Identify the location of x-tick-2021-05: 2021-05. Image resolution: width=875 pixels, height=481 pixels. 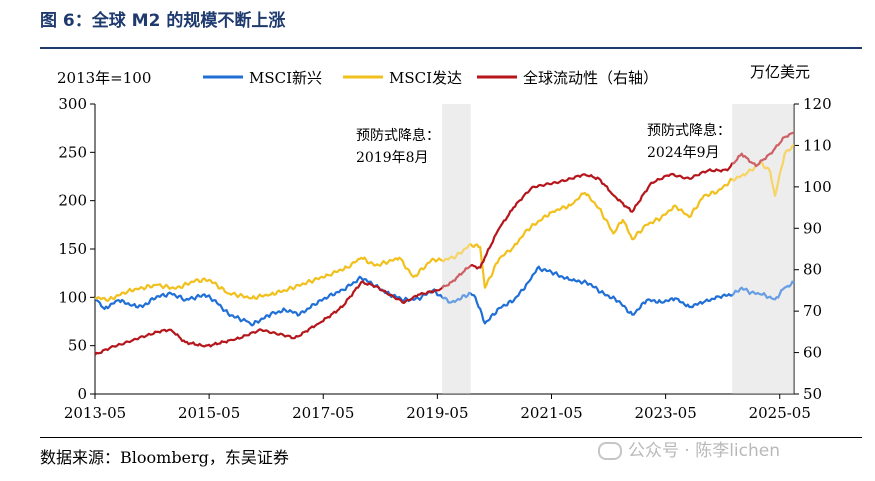
(551, 413).